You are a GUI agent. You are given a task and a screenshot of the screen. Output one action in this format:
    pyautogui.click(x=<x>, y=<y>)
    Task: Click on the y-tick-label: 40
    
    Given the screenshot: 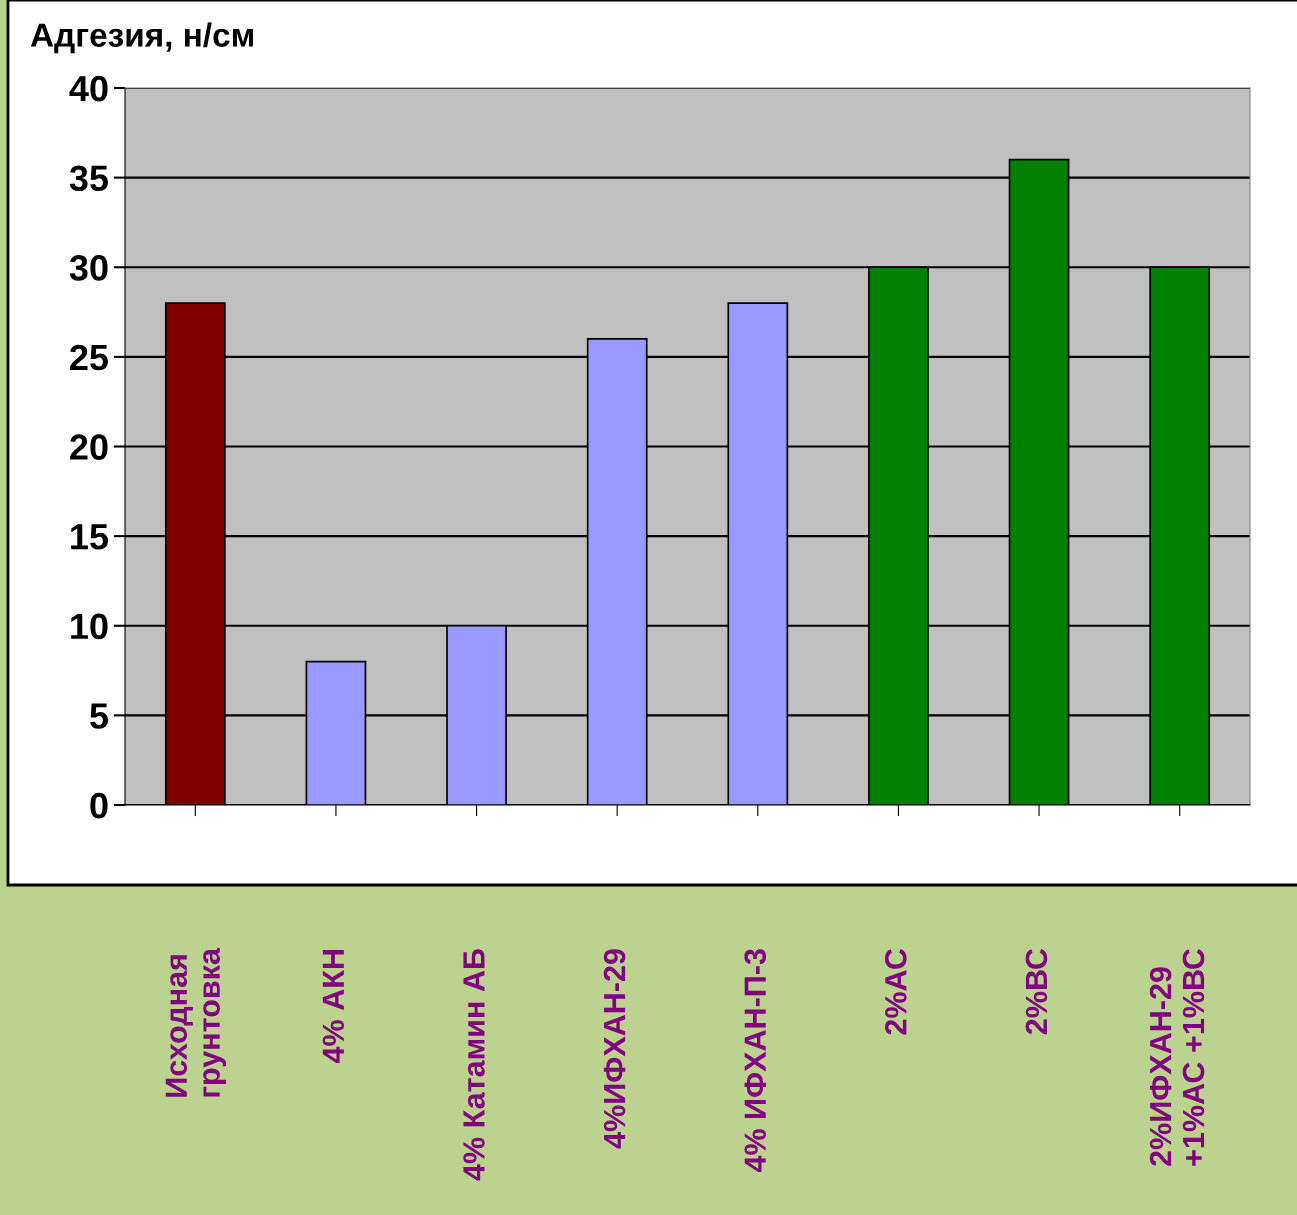 What is the action you would take?
    pyautogui.click(x=88, y=88)
    